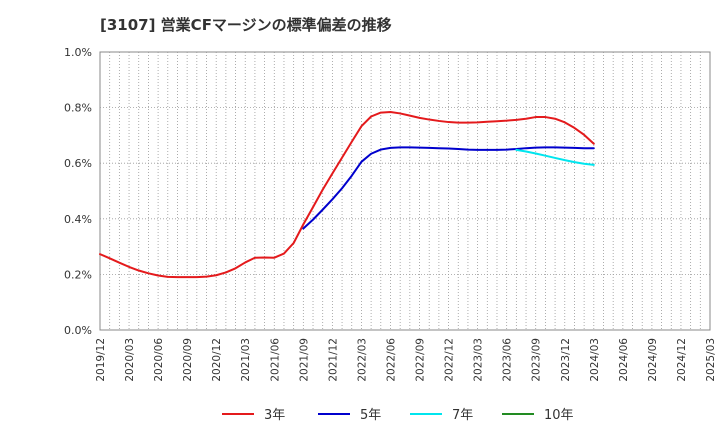 Image resolution: width=720 pixels, height=440 pixels. I want to click on y-tick-label: 0.6%, so click(78, 163).